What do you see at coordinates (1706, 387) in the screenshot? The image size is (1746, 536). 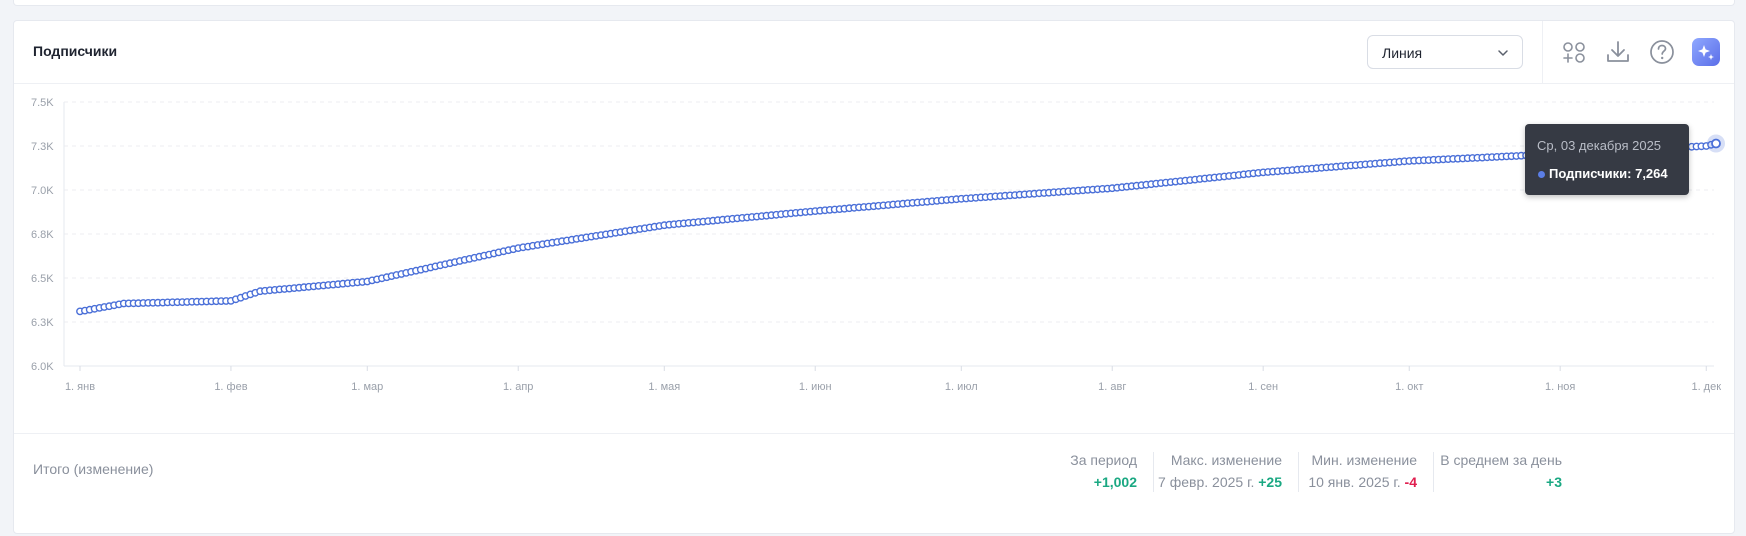 I see `x-tick-label: 1. дек` at bounding box center [1706, 387].